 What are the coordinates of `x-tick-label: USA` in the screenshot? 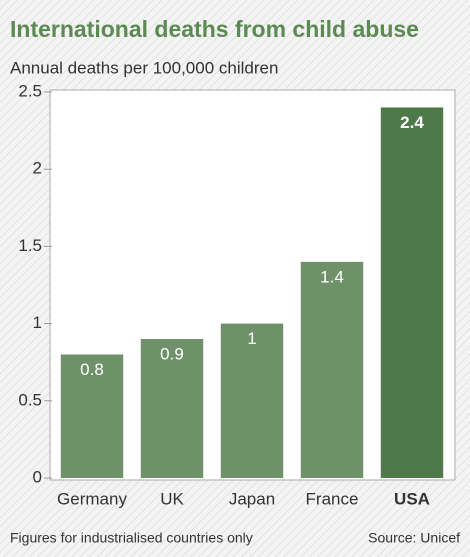 It's located at (412, 498).